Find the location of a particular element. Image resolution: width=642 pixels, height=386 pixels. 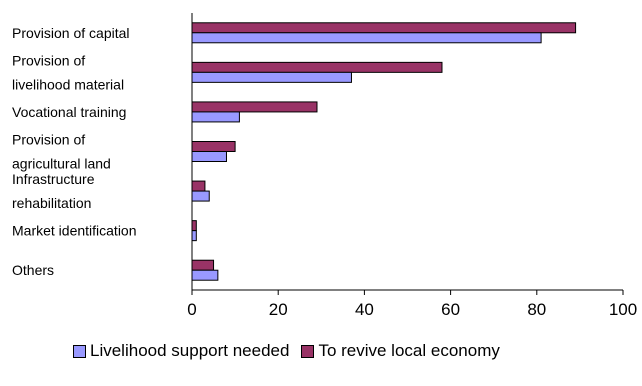

legend-item-livelihood: Livelihood support needed is located at coordinates (181, 351).